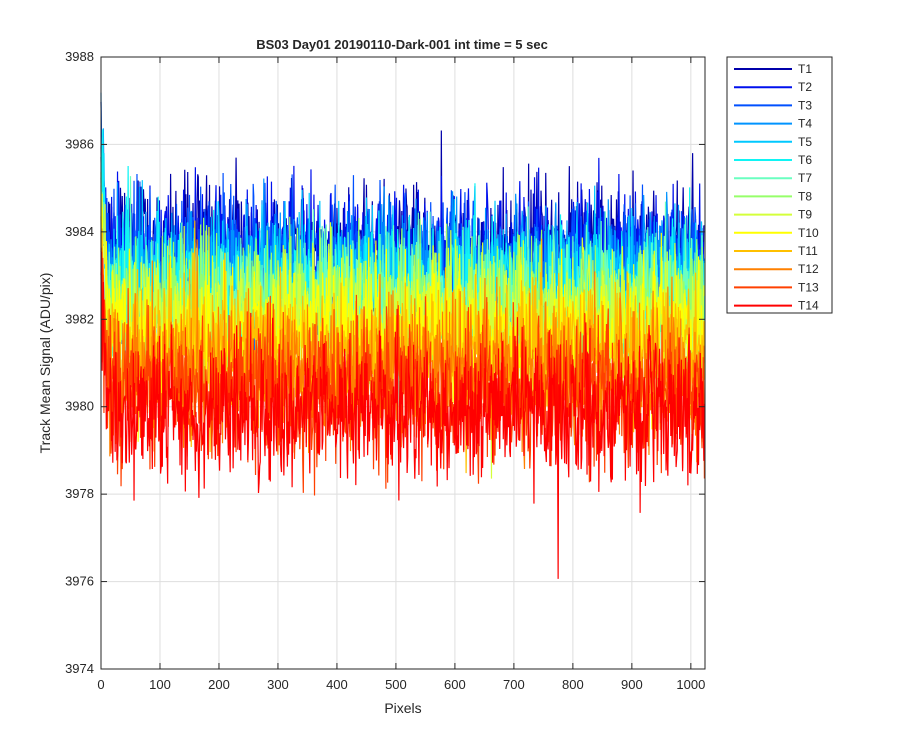 Image resolution: width=900 pixels, height=750 pixels. I want to click on x-tick-label: 500, so click(396, 684).